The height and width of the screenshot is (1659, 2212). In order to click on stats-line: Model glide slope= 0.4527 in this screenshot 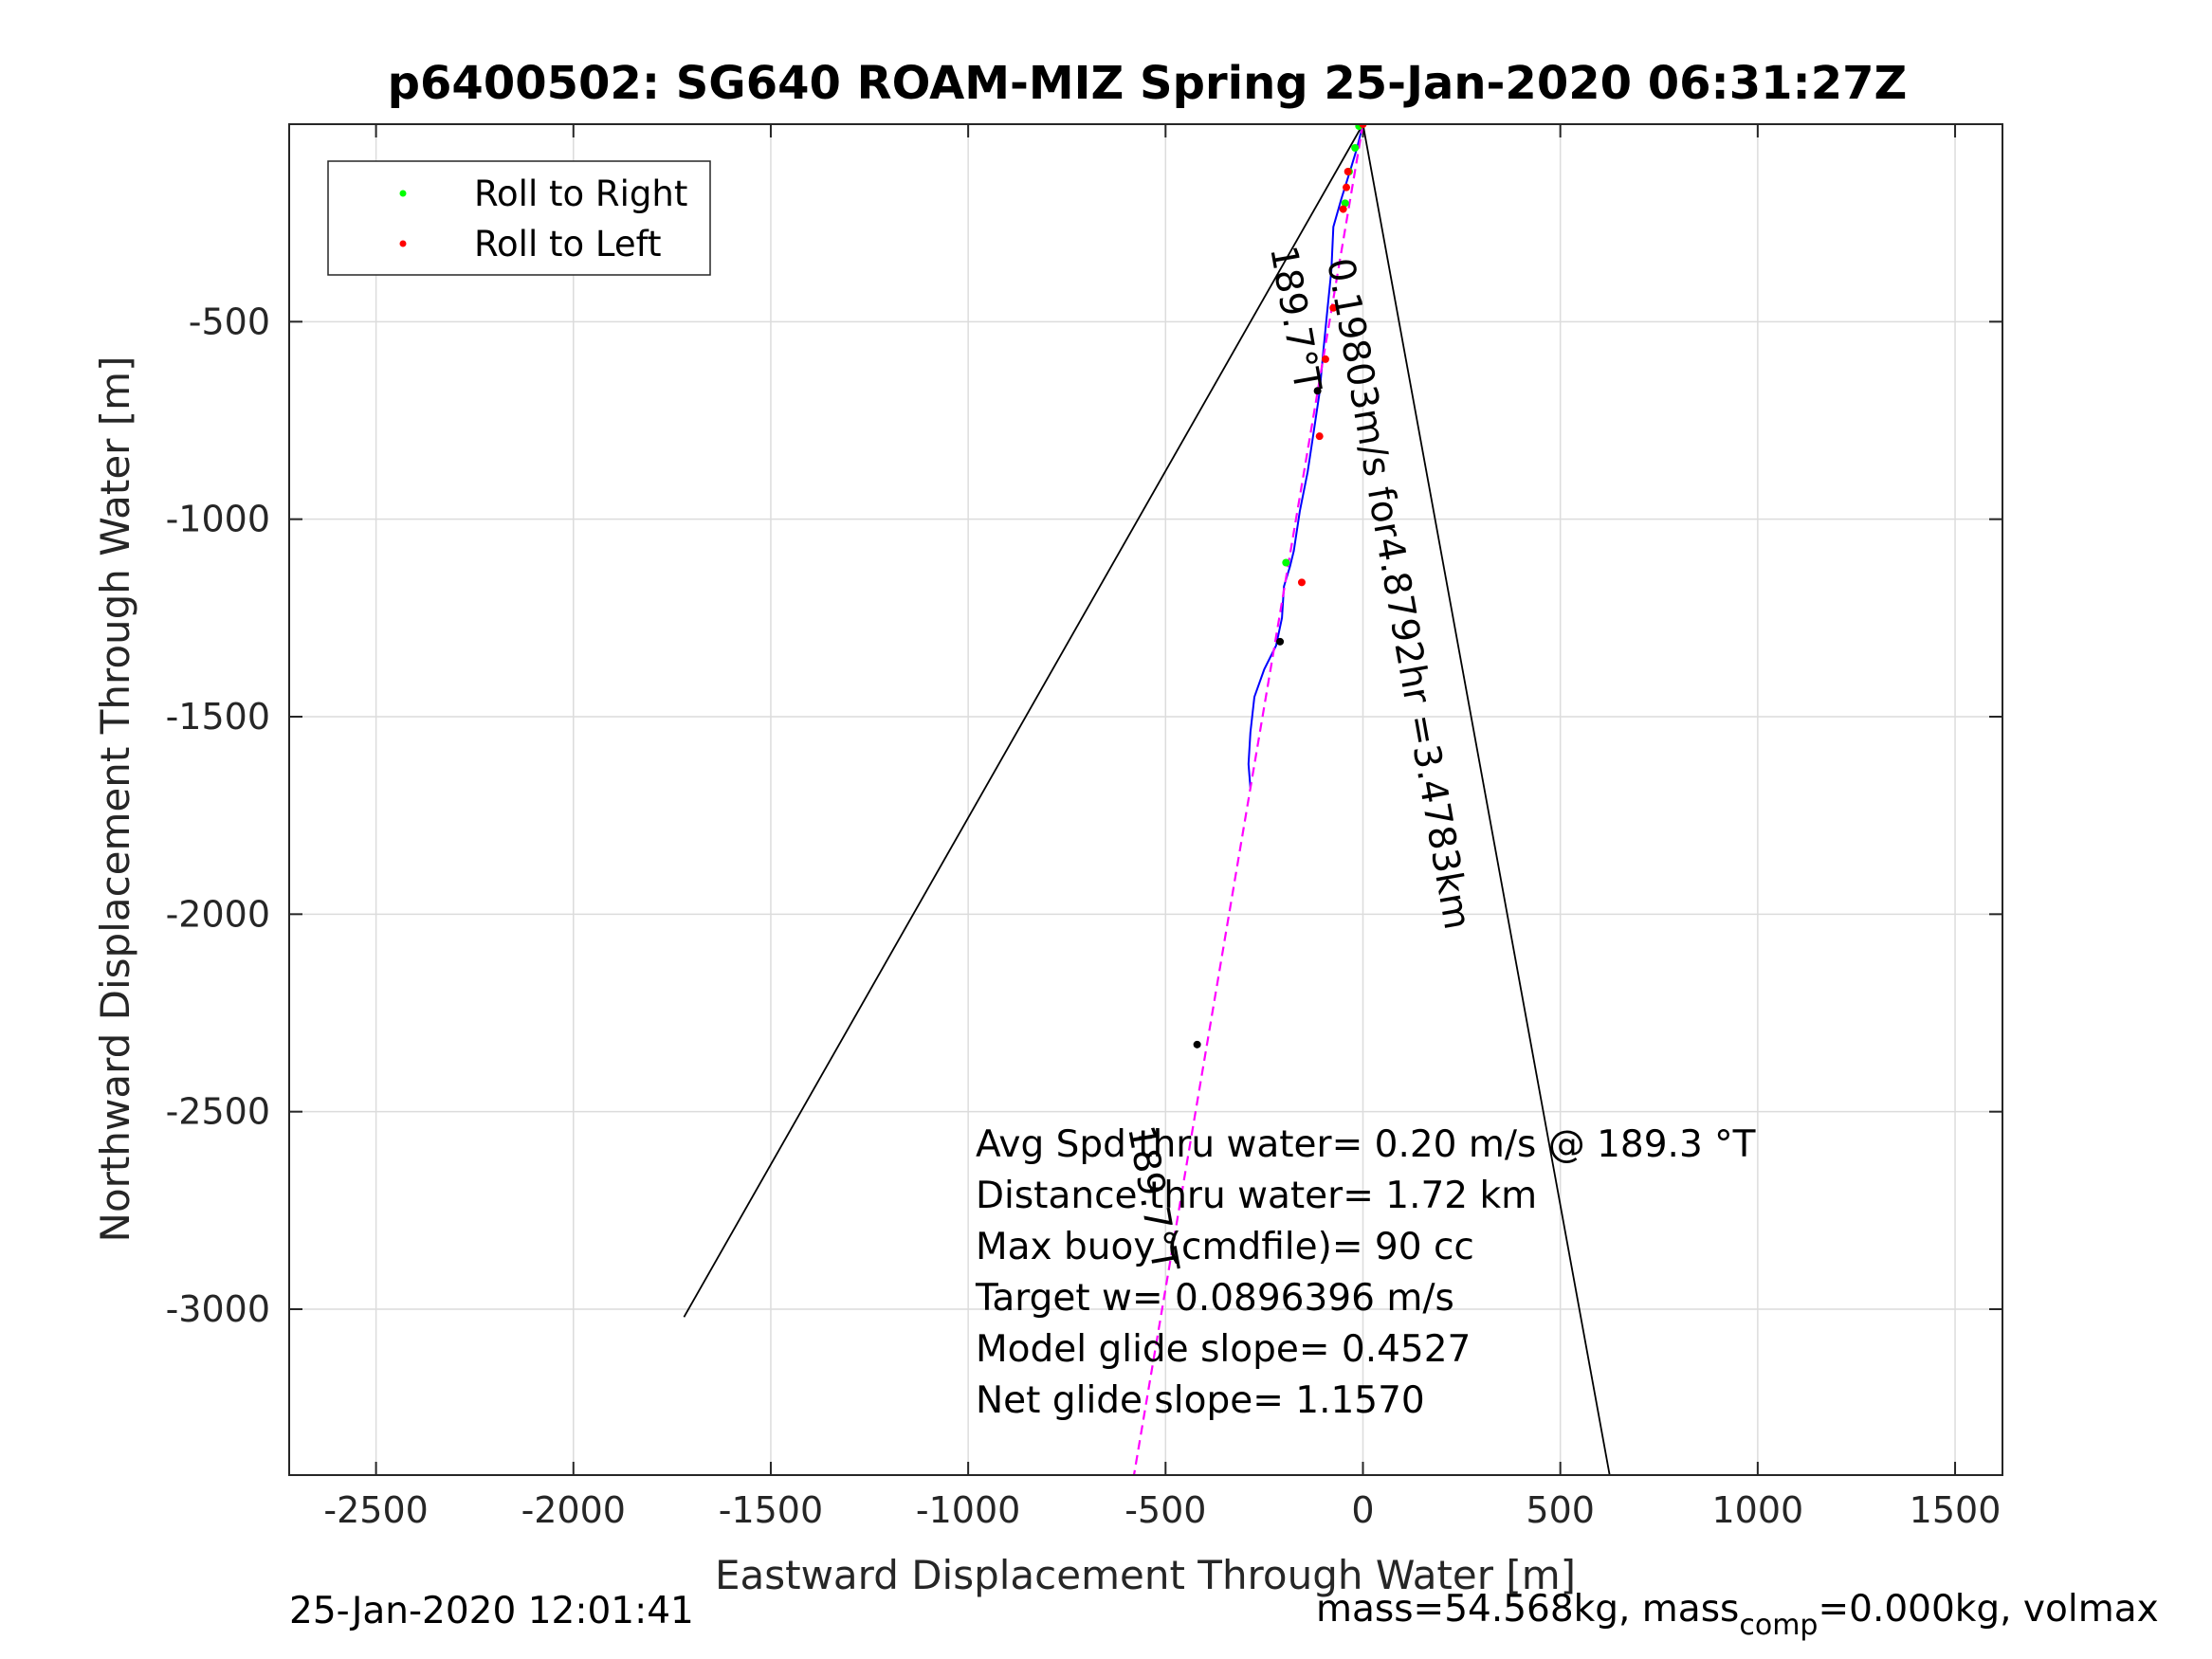, I will do `click(1223, 1349)`.